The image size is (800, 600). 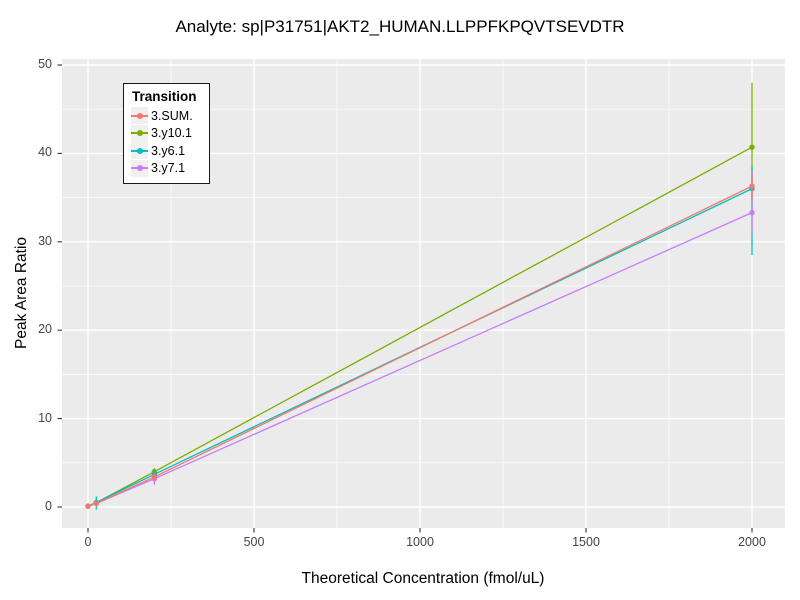 I want to click on y-tick-label: 0, so click(x=48, y=506).